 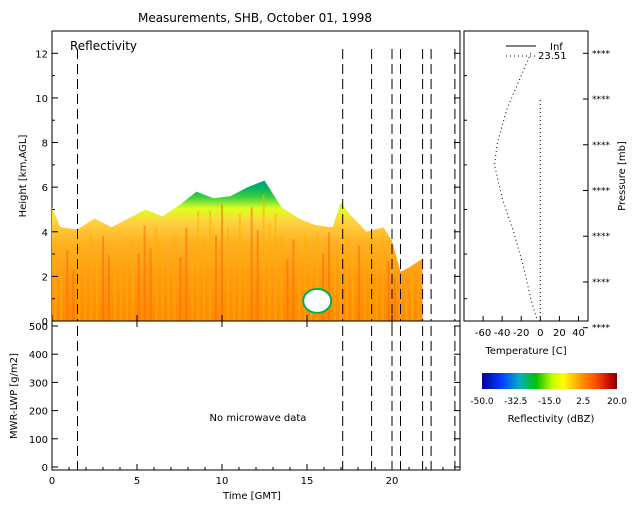 What do you see at coordinates (515, 402) in the screenshot?
I see `colorbar-tick-label: -32.5` at bounding box center [515, 402].